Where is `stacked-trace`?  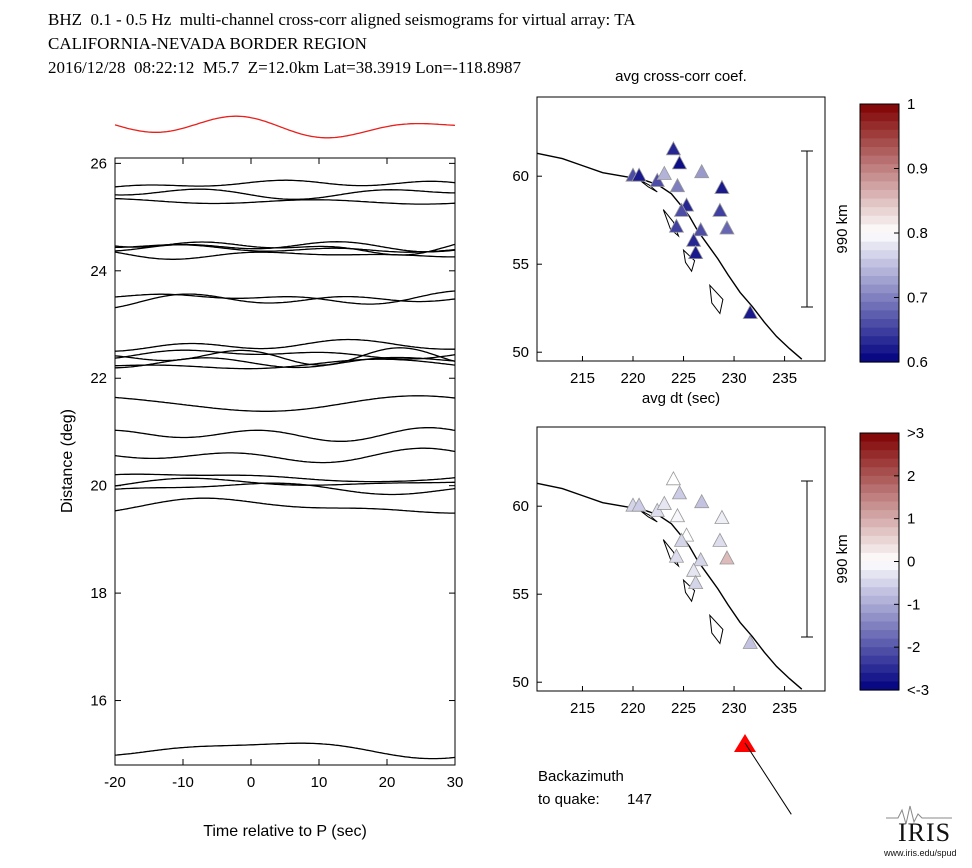 stacked-trace is located at coordinates (285, 127).